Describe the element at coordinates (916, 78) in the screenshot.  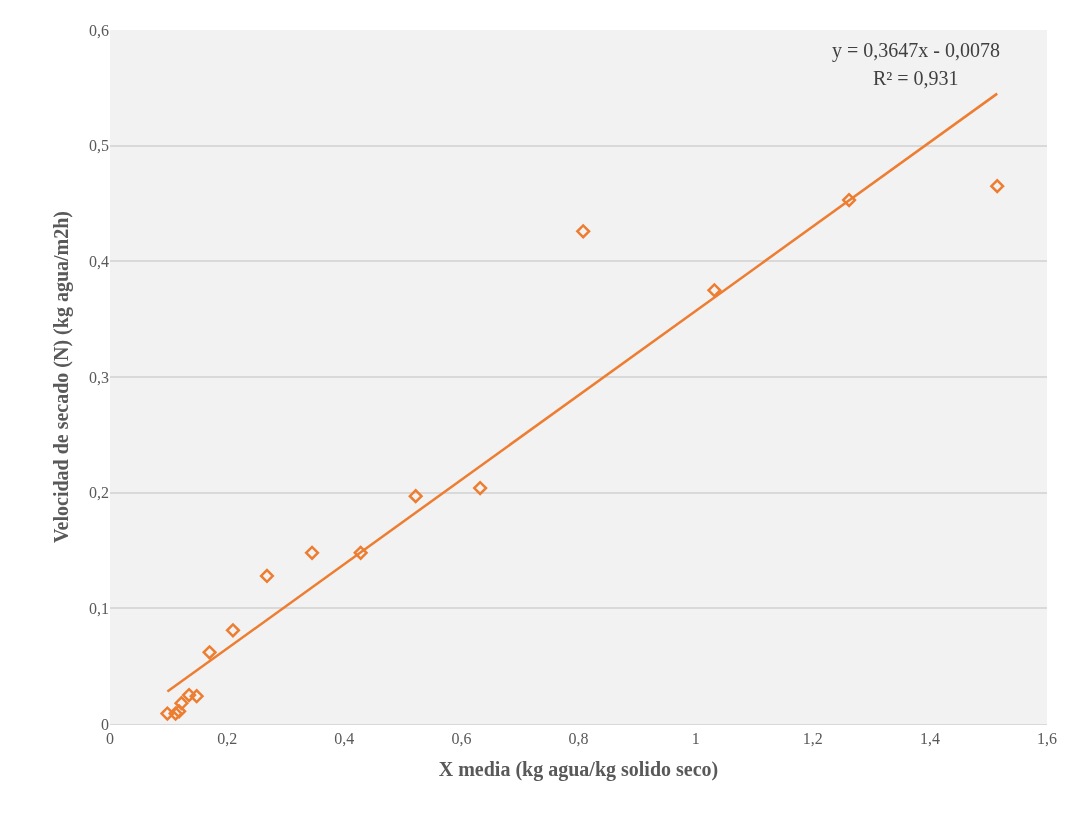
I see `annotation: R² = 0,931` at that location.